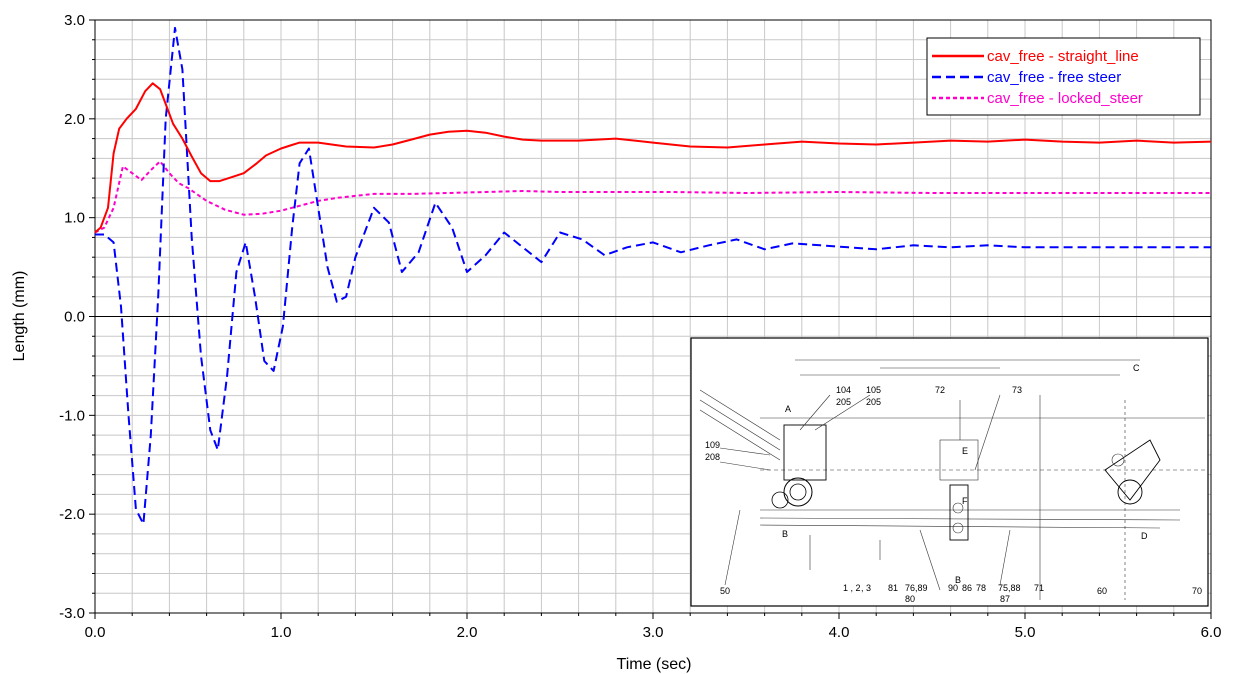 This screenshot has height=674, width=1241. What do you see at coordinates (654, 664) in the screenshot?
I see `x-axis-label: Time (sec)` at bounding box center [654, 664].